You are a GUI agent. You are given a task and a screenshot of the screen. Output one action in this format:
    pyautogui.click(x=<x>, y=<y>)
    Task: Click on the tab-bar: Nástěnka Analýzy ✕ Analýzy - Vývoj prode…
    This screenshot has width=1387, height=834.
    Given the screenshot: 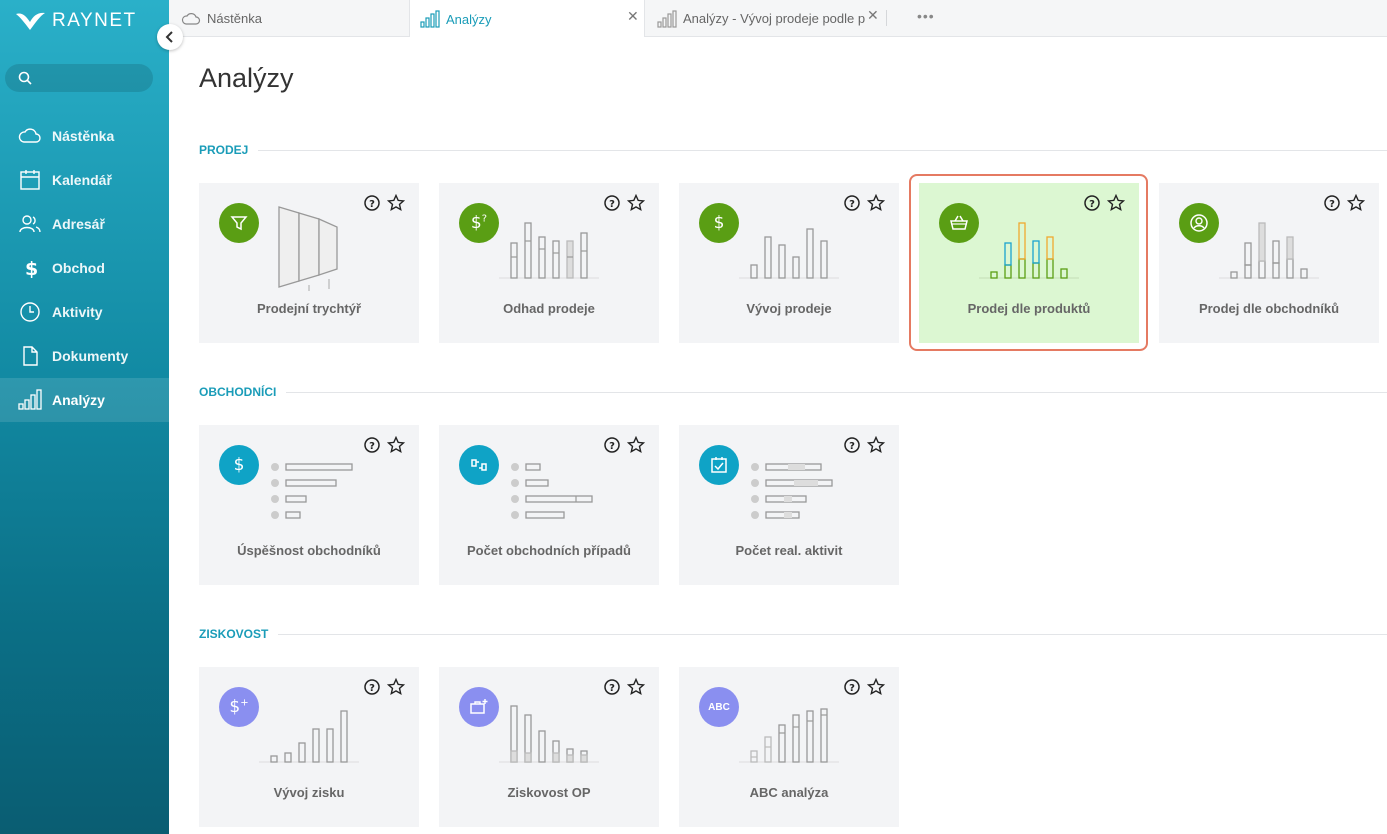 What is the action you would take?
    pyautogui.click(x=778, y=19)
    